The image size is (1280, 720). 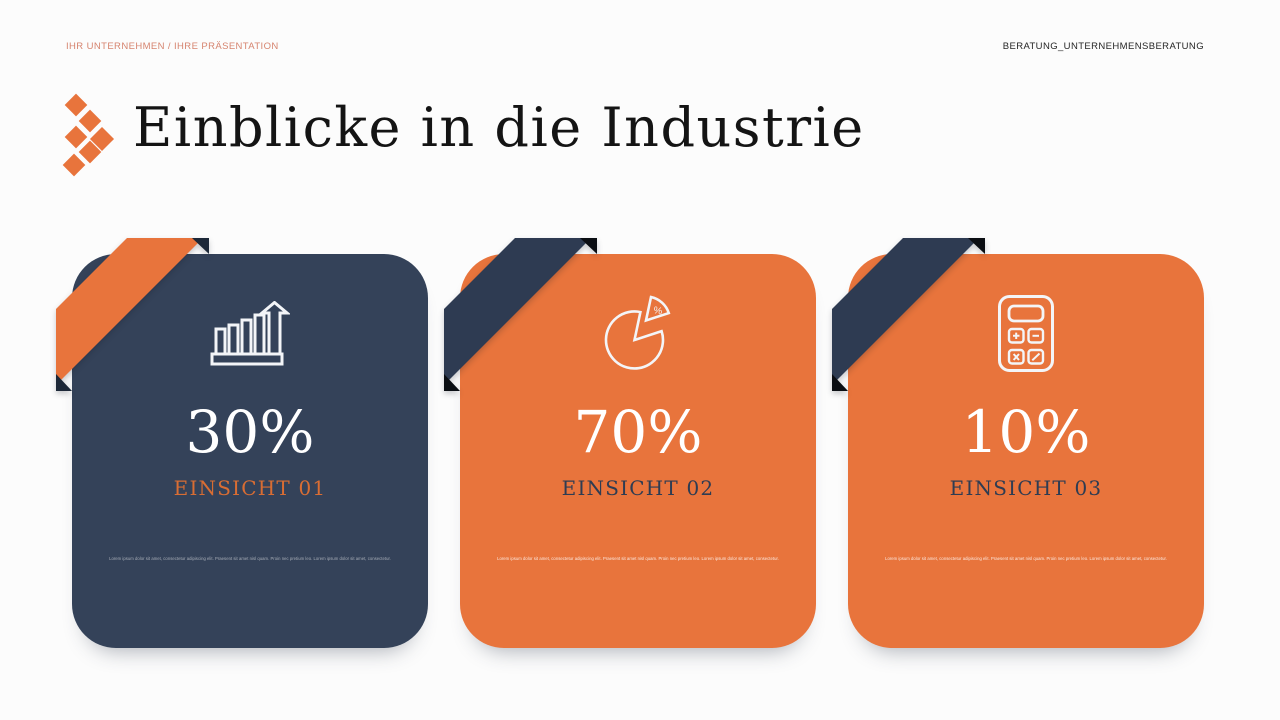 I want to click on page-title: Einblicke in die Industrie, so click(x=499, y=127).